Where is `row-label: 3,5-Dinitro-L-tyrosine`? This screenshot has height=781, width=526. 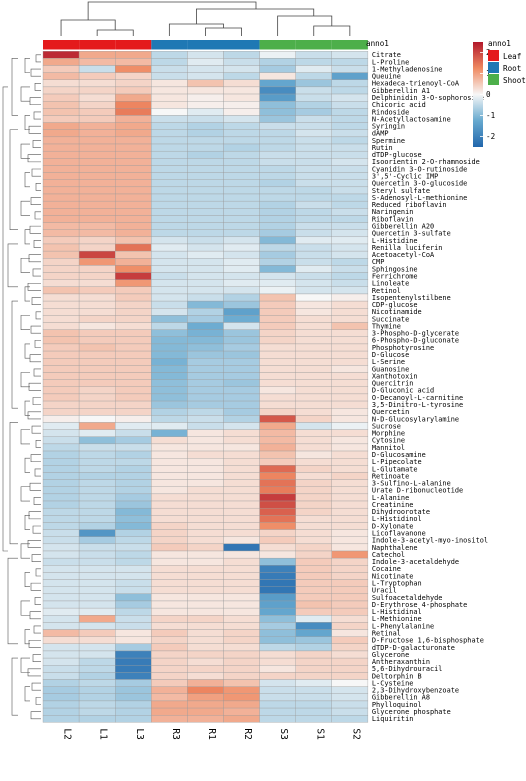
row-label: 3,5-Dinitro-L-tyrosine is located at coordinates (417, 405).